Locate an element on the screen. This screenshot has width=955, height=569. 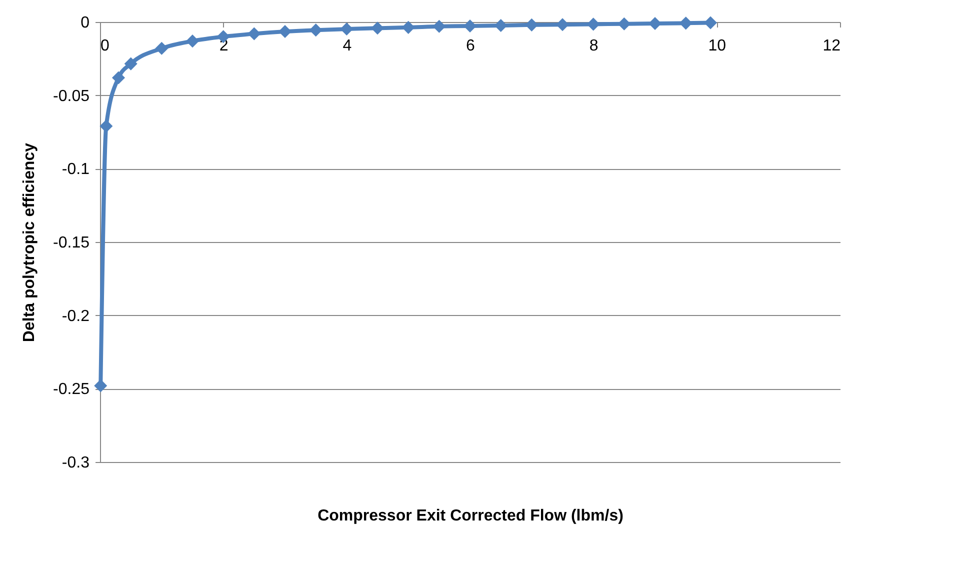
y-tick-label: -0.1 is located at coordinates (76, 169).